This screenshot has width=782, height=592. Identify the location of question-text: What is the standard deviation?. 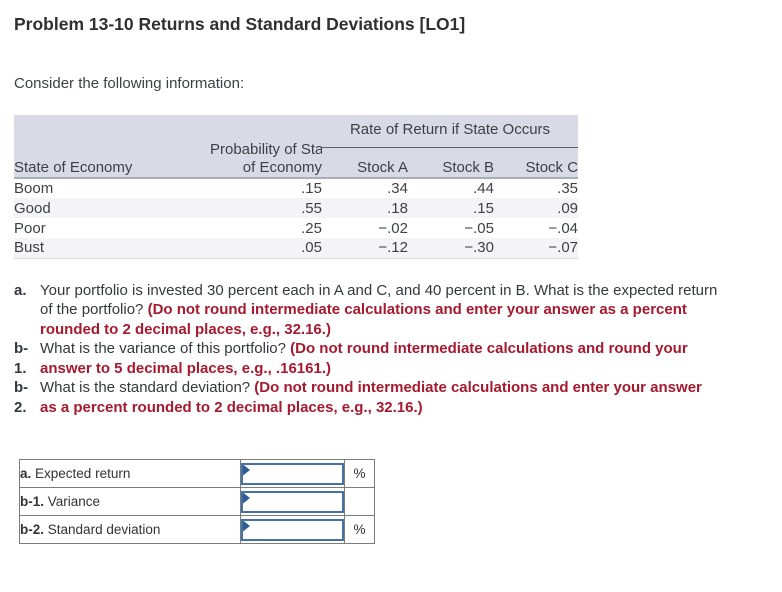
(145, 387).